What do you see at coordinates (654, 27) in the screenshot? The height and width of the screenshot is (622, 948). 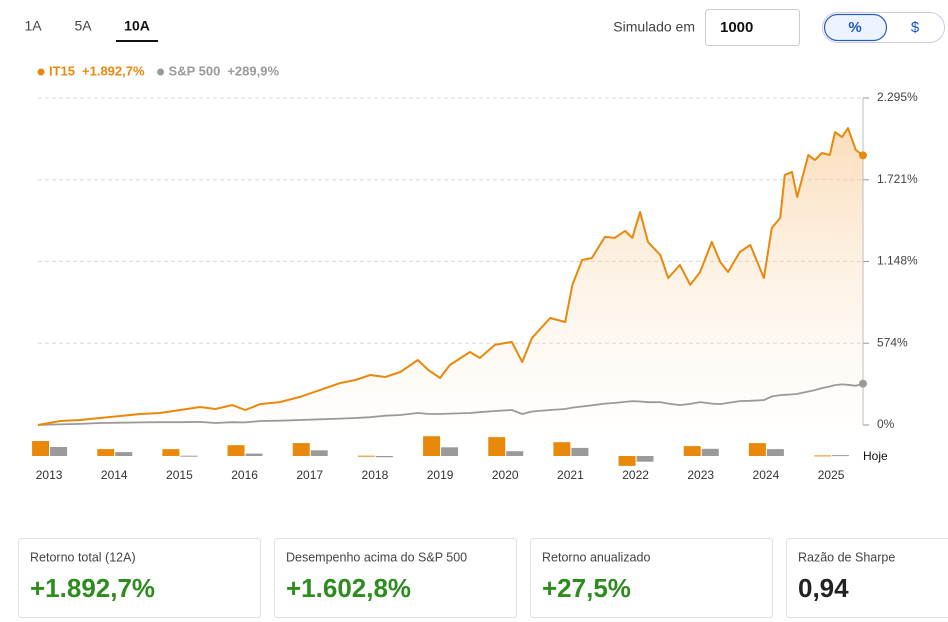 I see `simulation-label: Simulado em` at bounding box center [654, 27].